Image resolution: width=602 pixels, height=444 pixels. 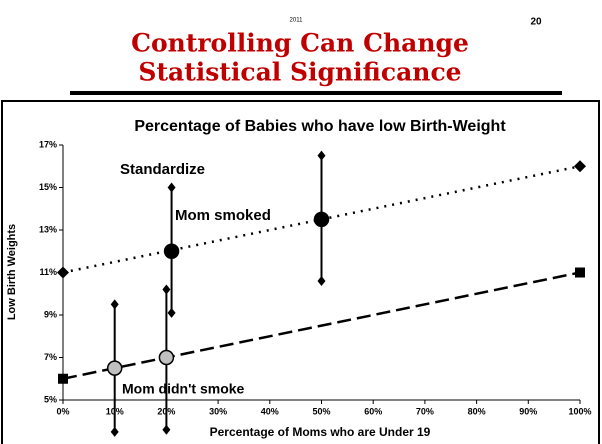 What do you see at coordinates (50, 314) in the screenshot?
I see `y-tick-label: 9%` at bounding box center [50, 314].